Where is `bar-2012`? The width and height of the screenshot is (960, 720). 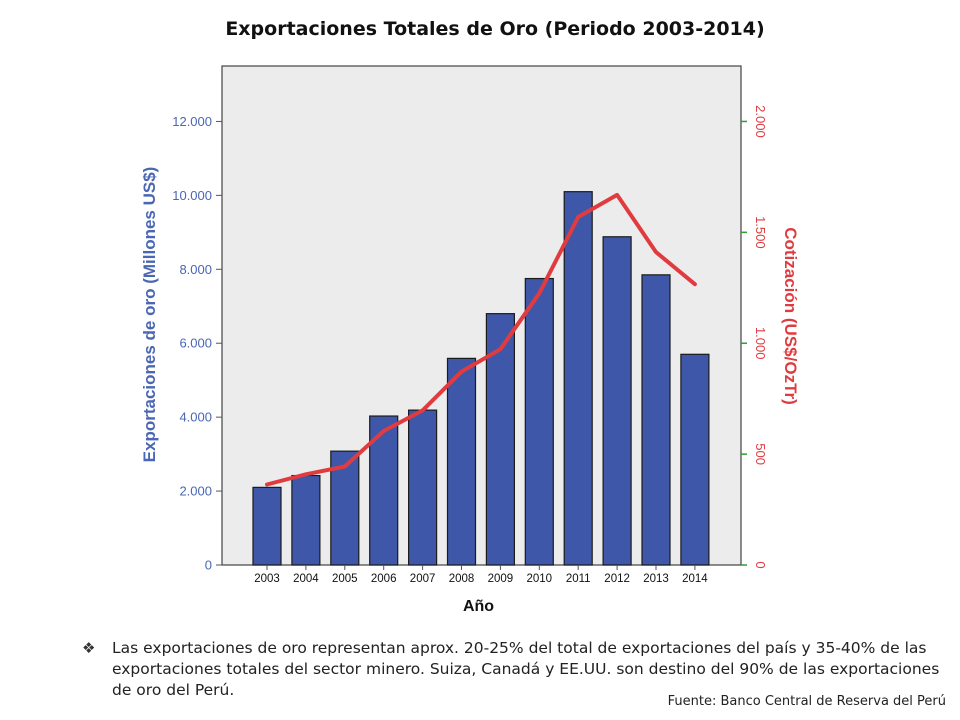
bar-2012 is located at coordinates (617, 401).